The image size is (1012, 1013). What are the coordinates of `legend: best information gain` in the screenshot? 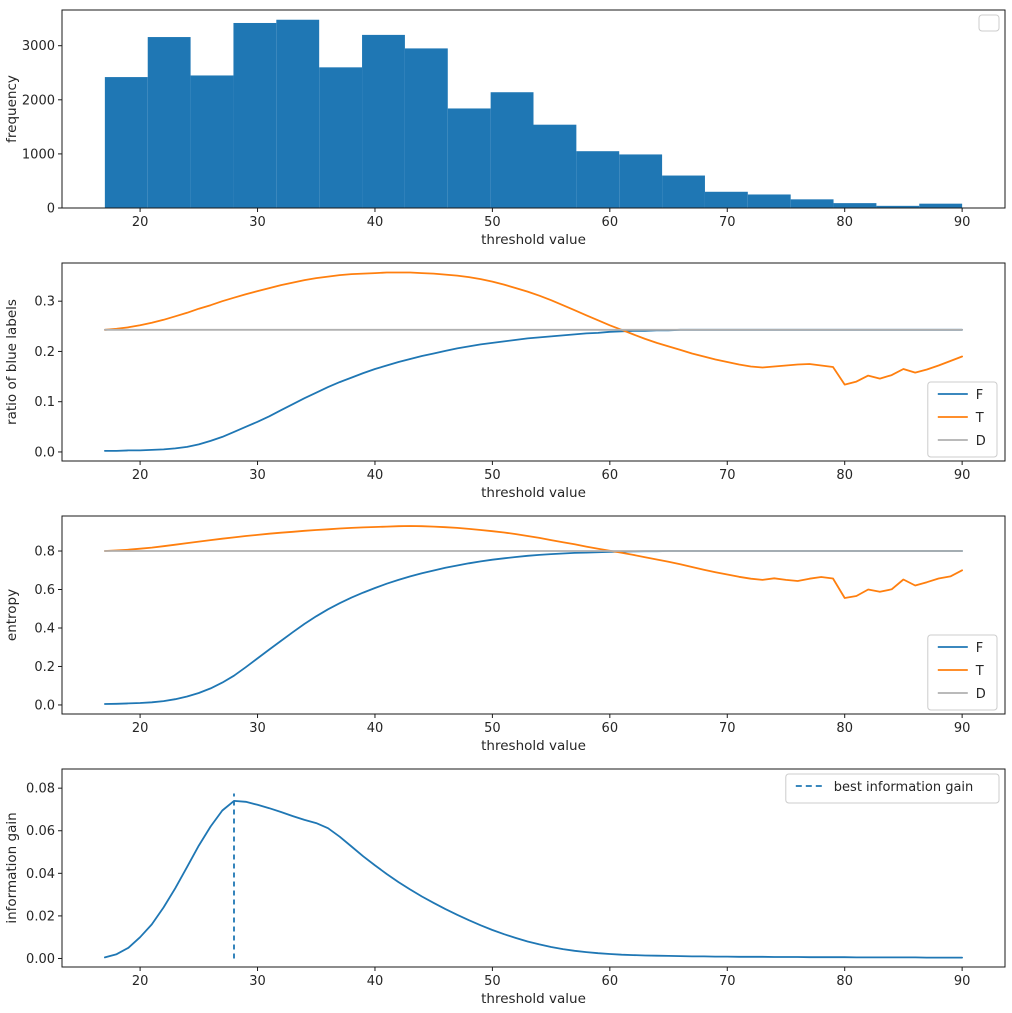 It's located at (892, 788).